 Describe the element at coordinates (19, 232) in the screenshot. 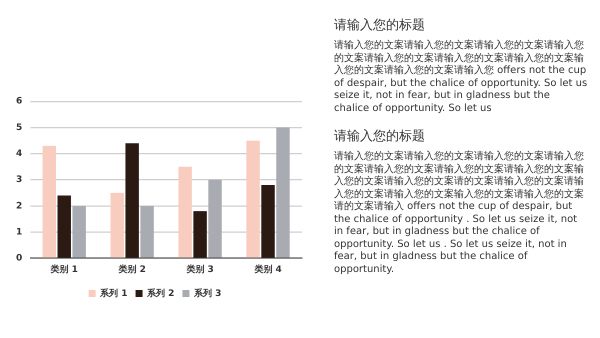

I see `y-tick-label: 1` at that location.